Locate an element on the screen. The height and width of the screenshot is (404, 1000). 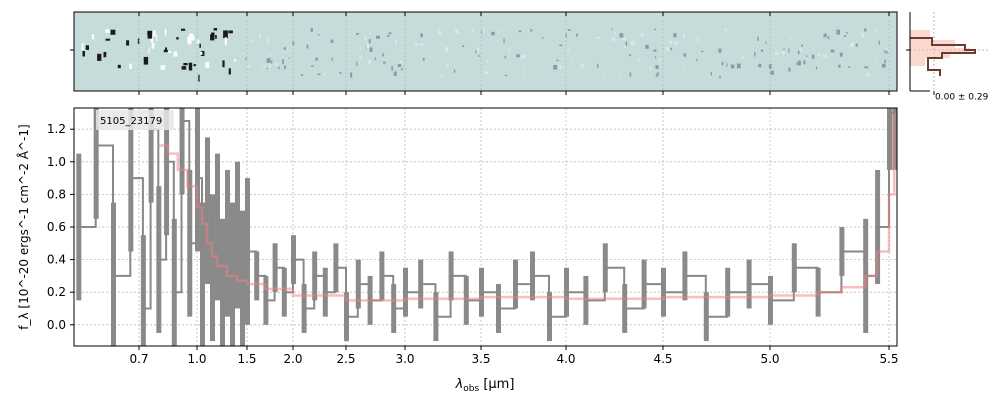
x-tick-label: 5.0 is located at coordinates (769, 359).